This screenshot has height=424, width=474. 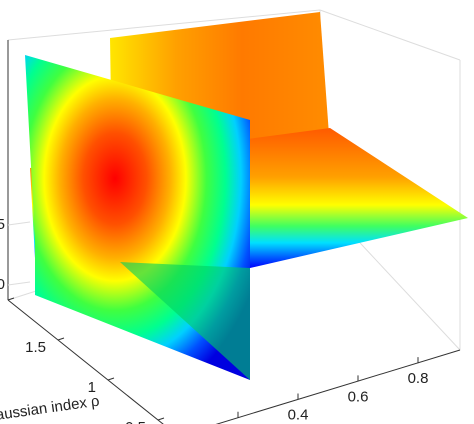 I want to click on lower-slice, so click(x=185, y=321).